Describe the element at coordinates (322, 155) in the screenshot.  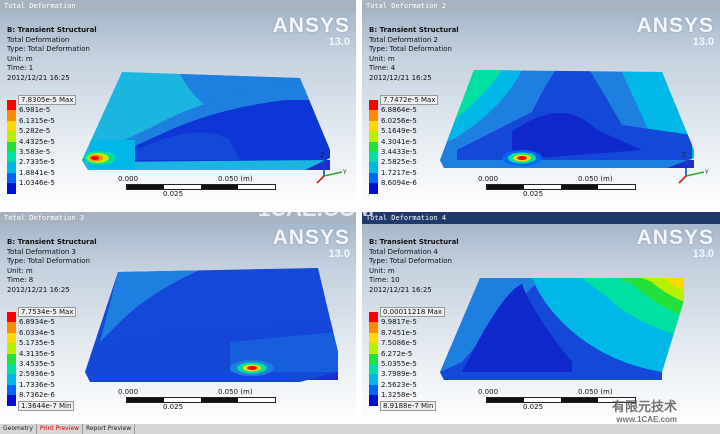
I see `svg-text: Z` at that location.